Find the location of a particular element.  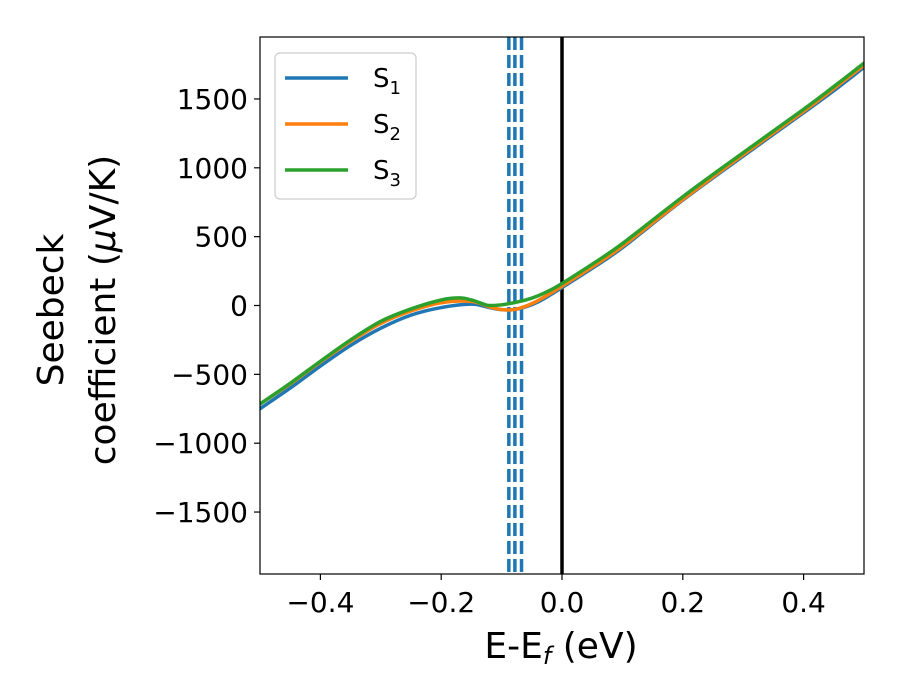

legend-box is located at coordinates (345, 126).